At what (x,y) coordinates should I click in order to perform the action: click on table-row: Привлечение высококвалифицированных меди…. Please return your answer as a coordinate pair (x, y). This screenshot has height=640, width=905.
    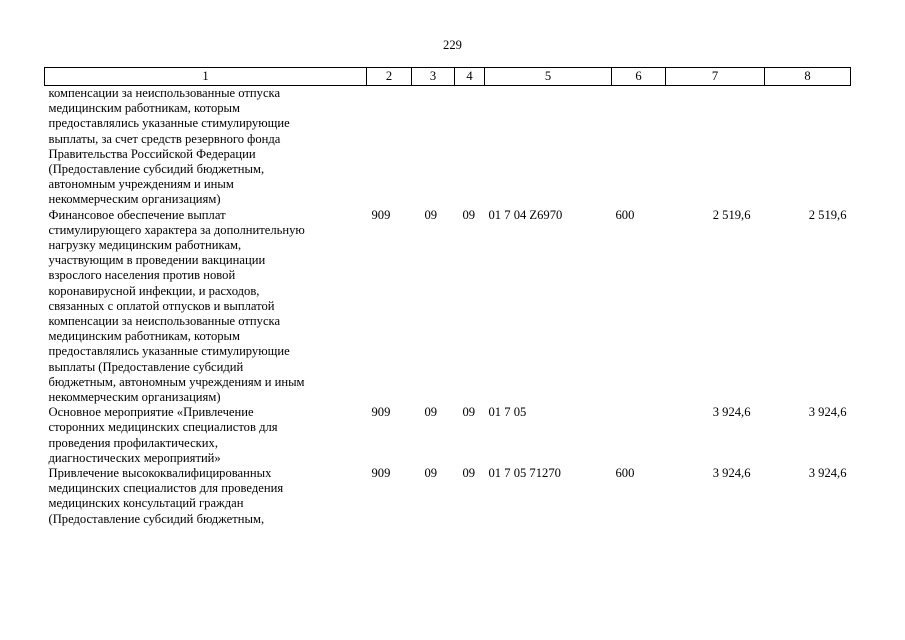
    Looking at the image, I should click on (448, 496).